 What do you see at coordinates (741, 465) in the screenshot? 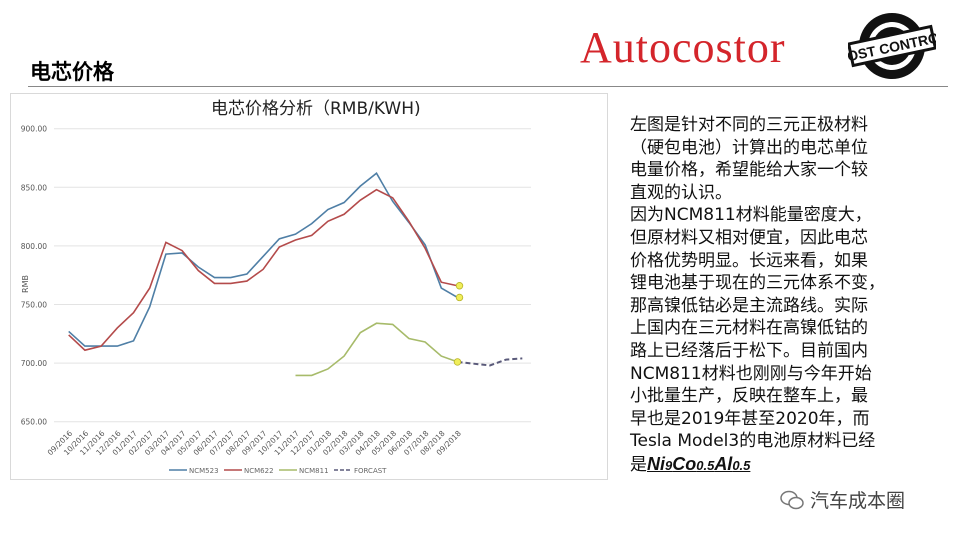
I see `al-sub: 0.5` at bounding box center [741, 465].